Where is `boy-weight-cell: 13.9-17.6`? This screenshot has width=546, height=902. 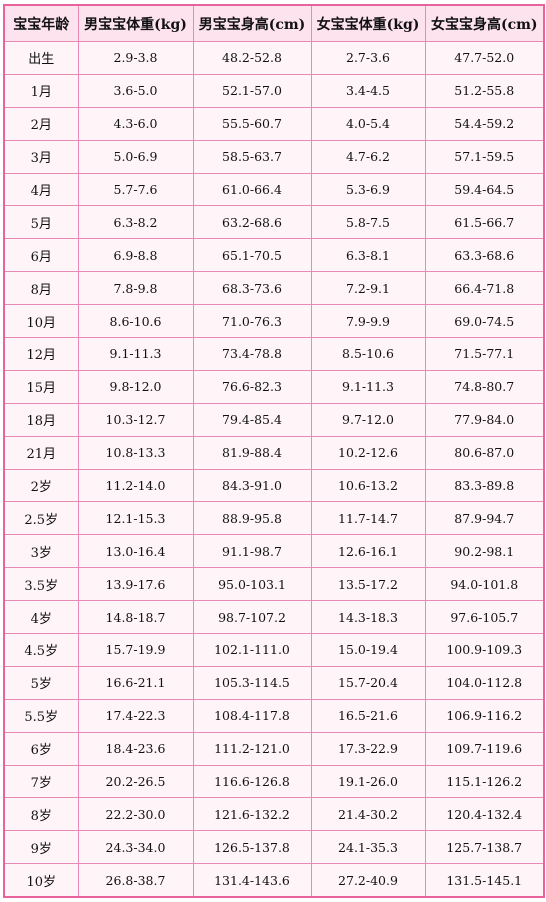 boy-weight-cell: 13.9-17.6 is located at coordinates (135, 584).